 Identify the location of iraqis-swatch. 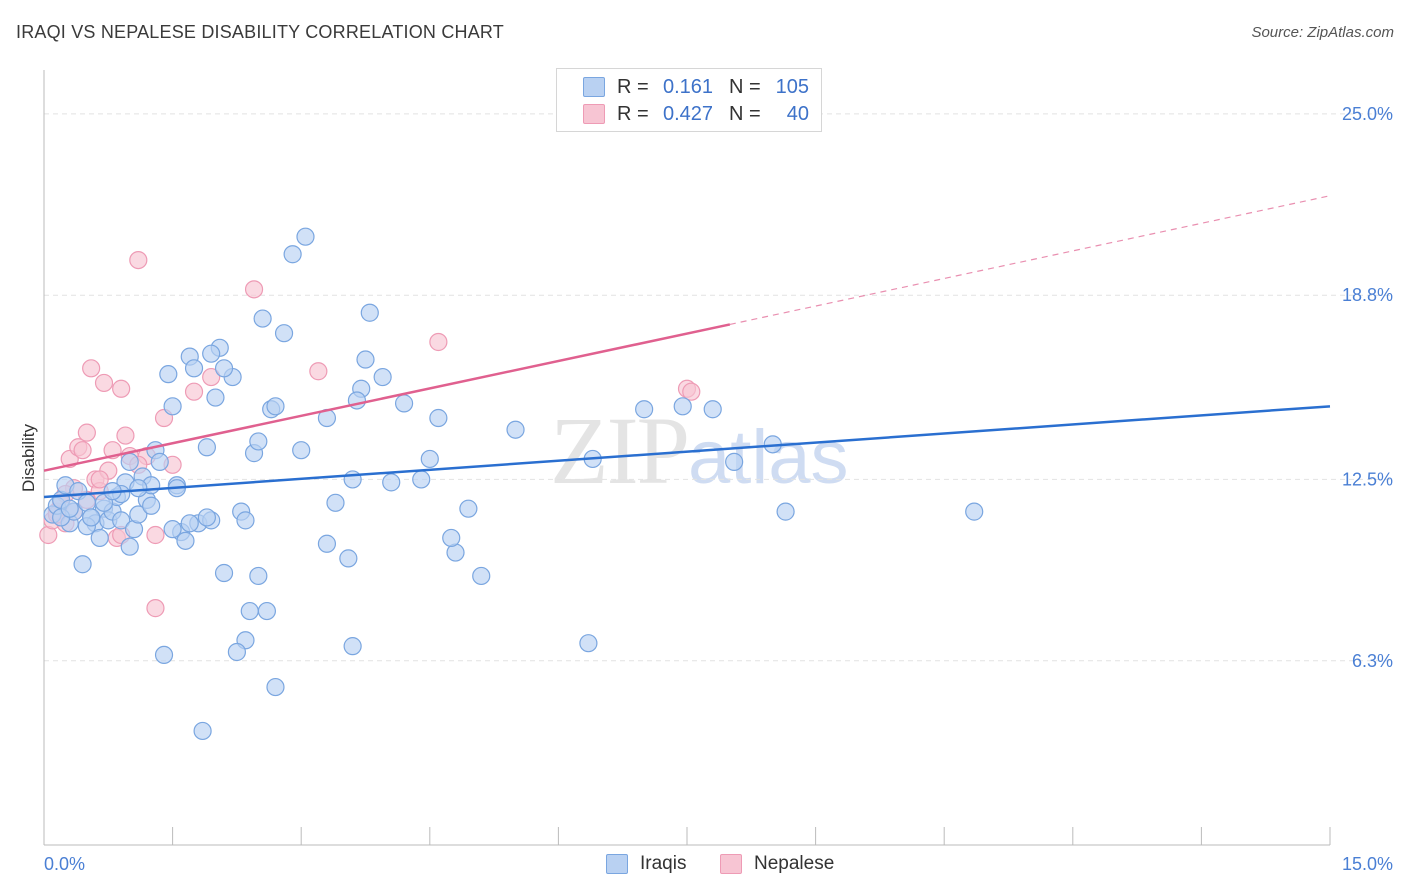
(594, 87).